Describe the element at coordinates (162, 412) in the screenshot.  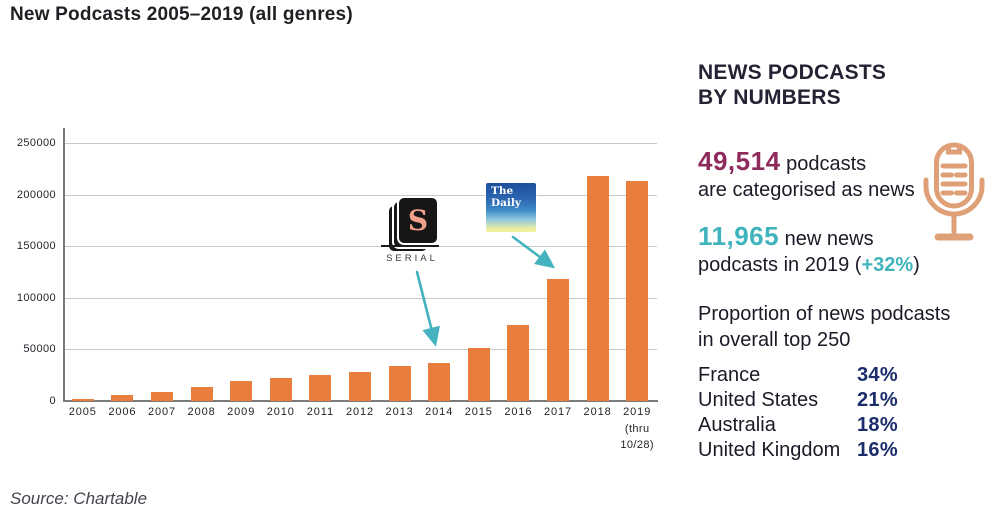
I see `x-axis-label-2007: 2007` at that location.